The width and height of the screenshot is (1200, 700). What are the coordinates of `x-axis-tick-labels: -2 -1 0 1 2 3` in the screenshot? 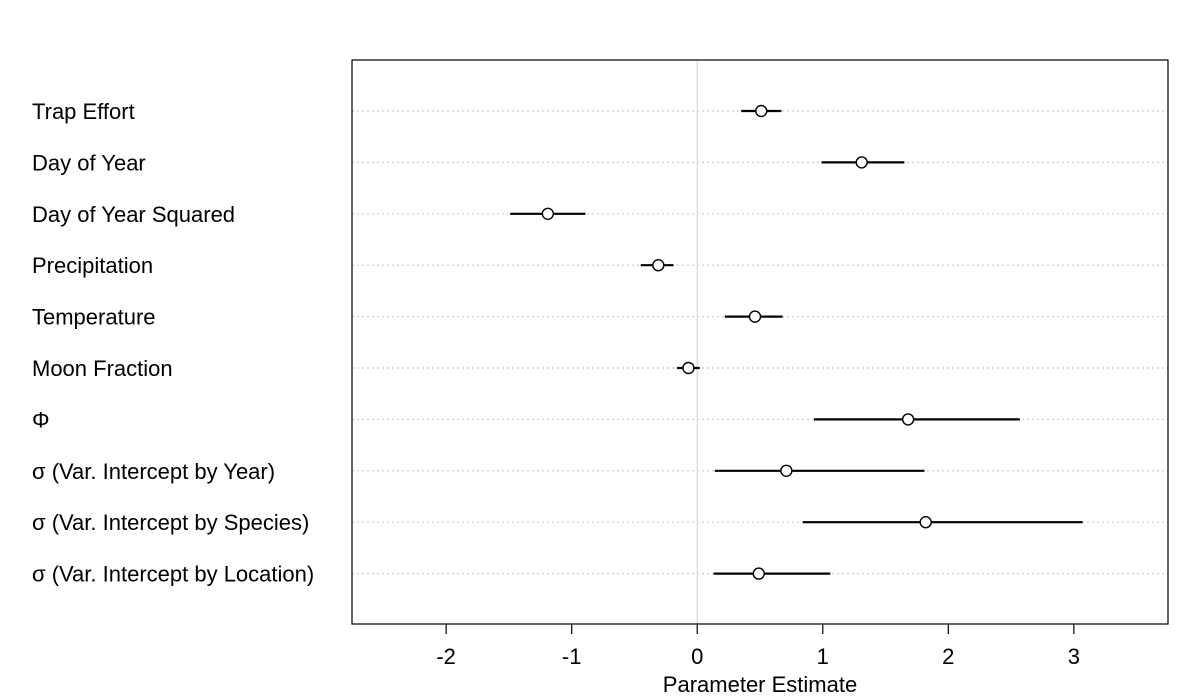 It's located at (758, 656).